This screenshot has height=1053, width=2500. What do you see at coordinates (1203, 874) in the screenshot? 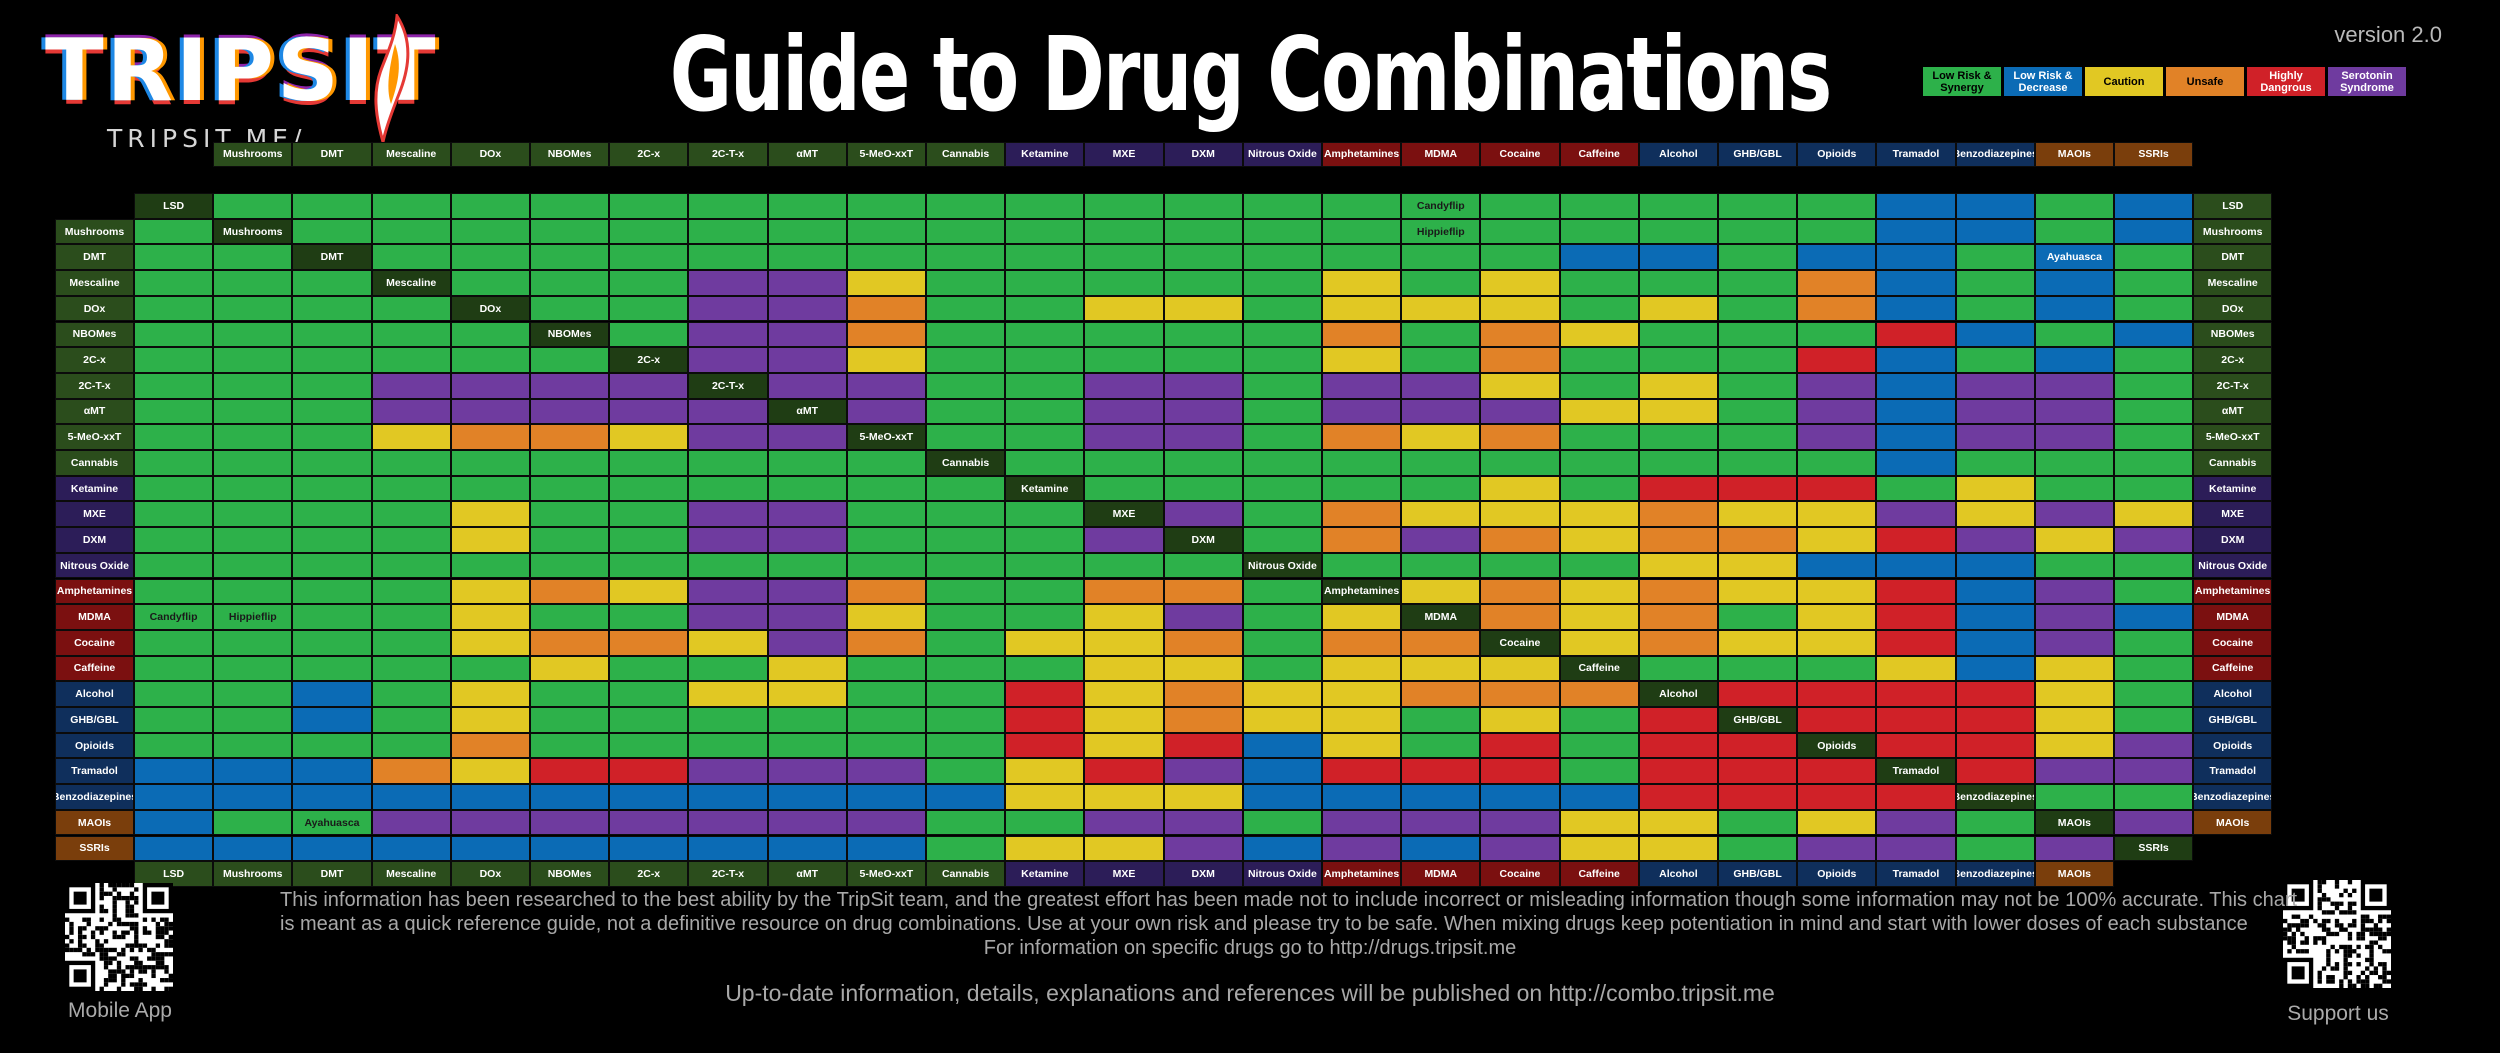
I see `column-header-bottom: DXM` at bounding box center [1203, 874].